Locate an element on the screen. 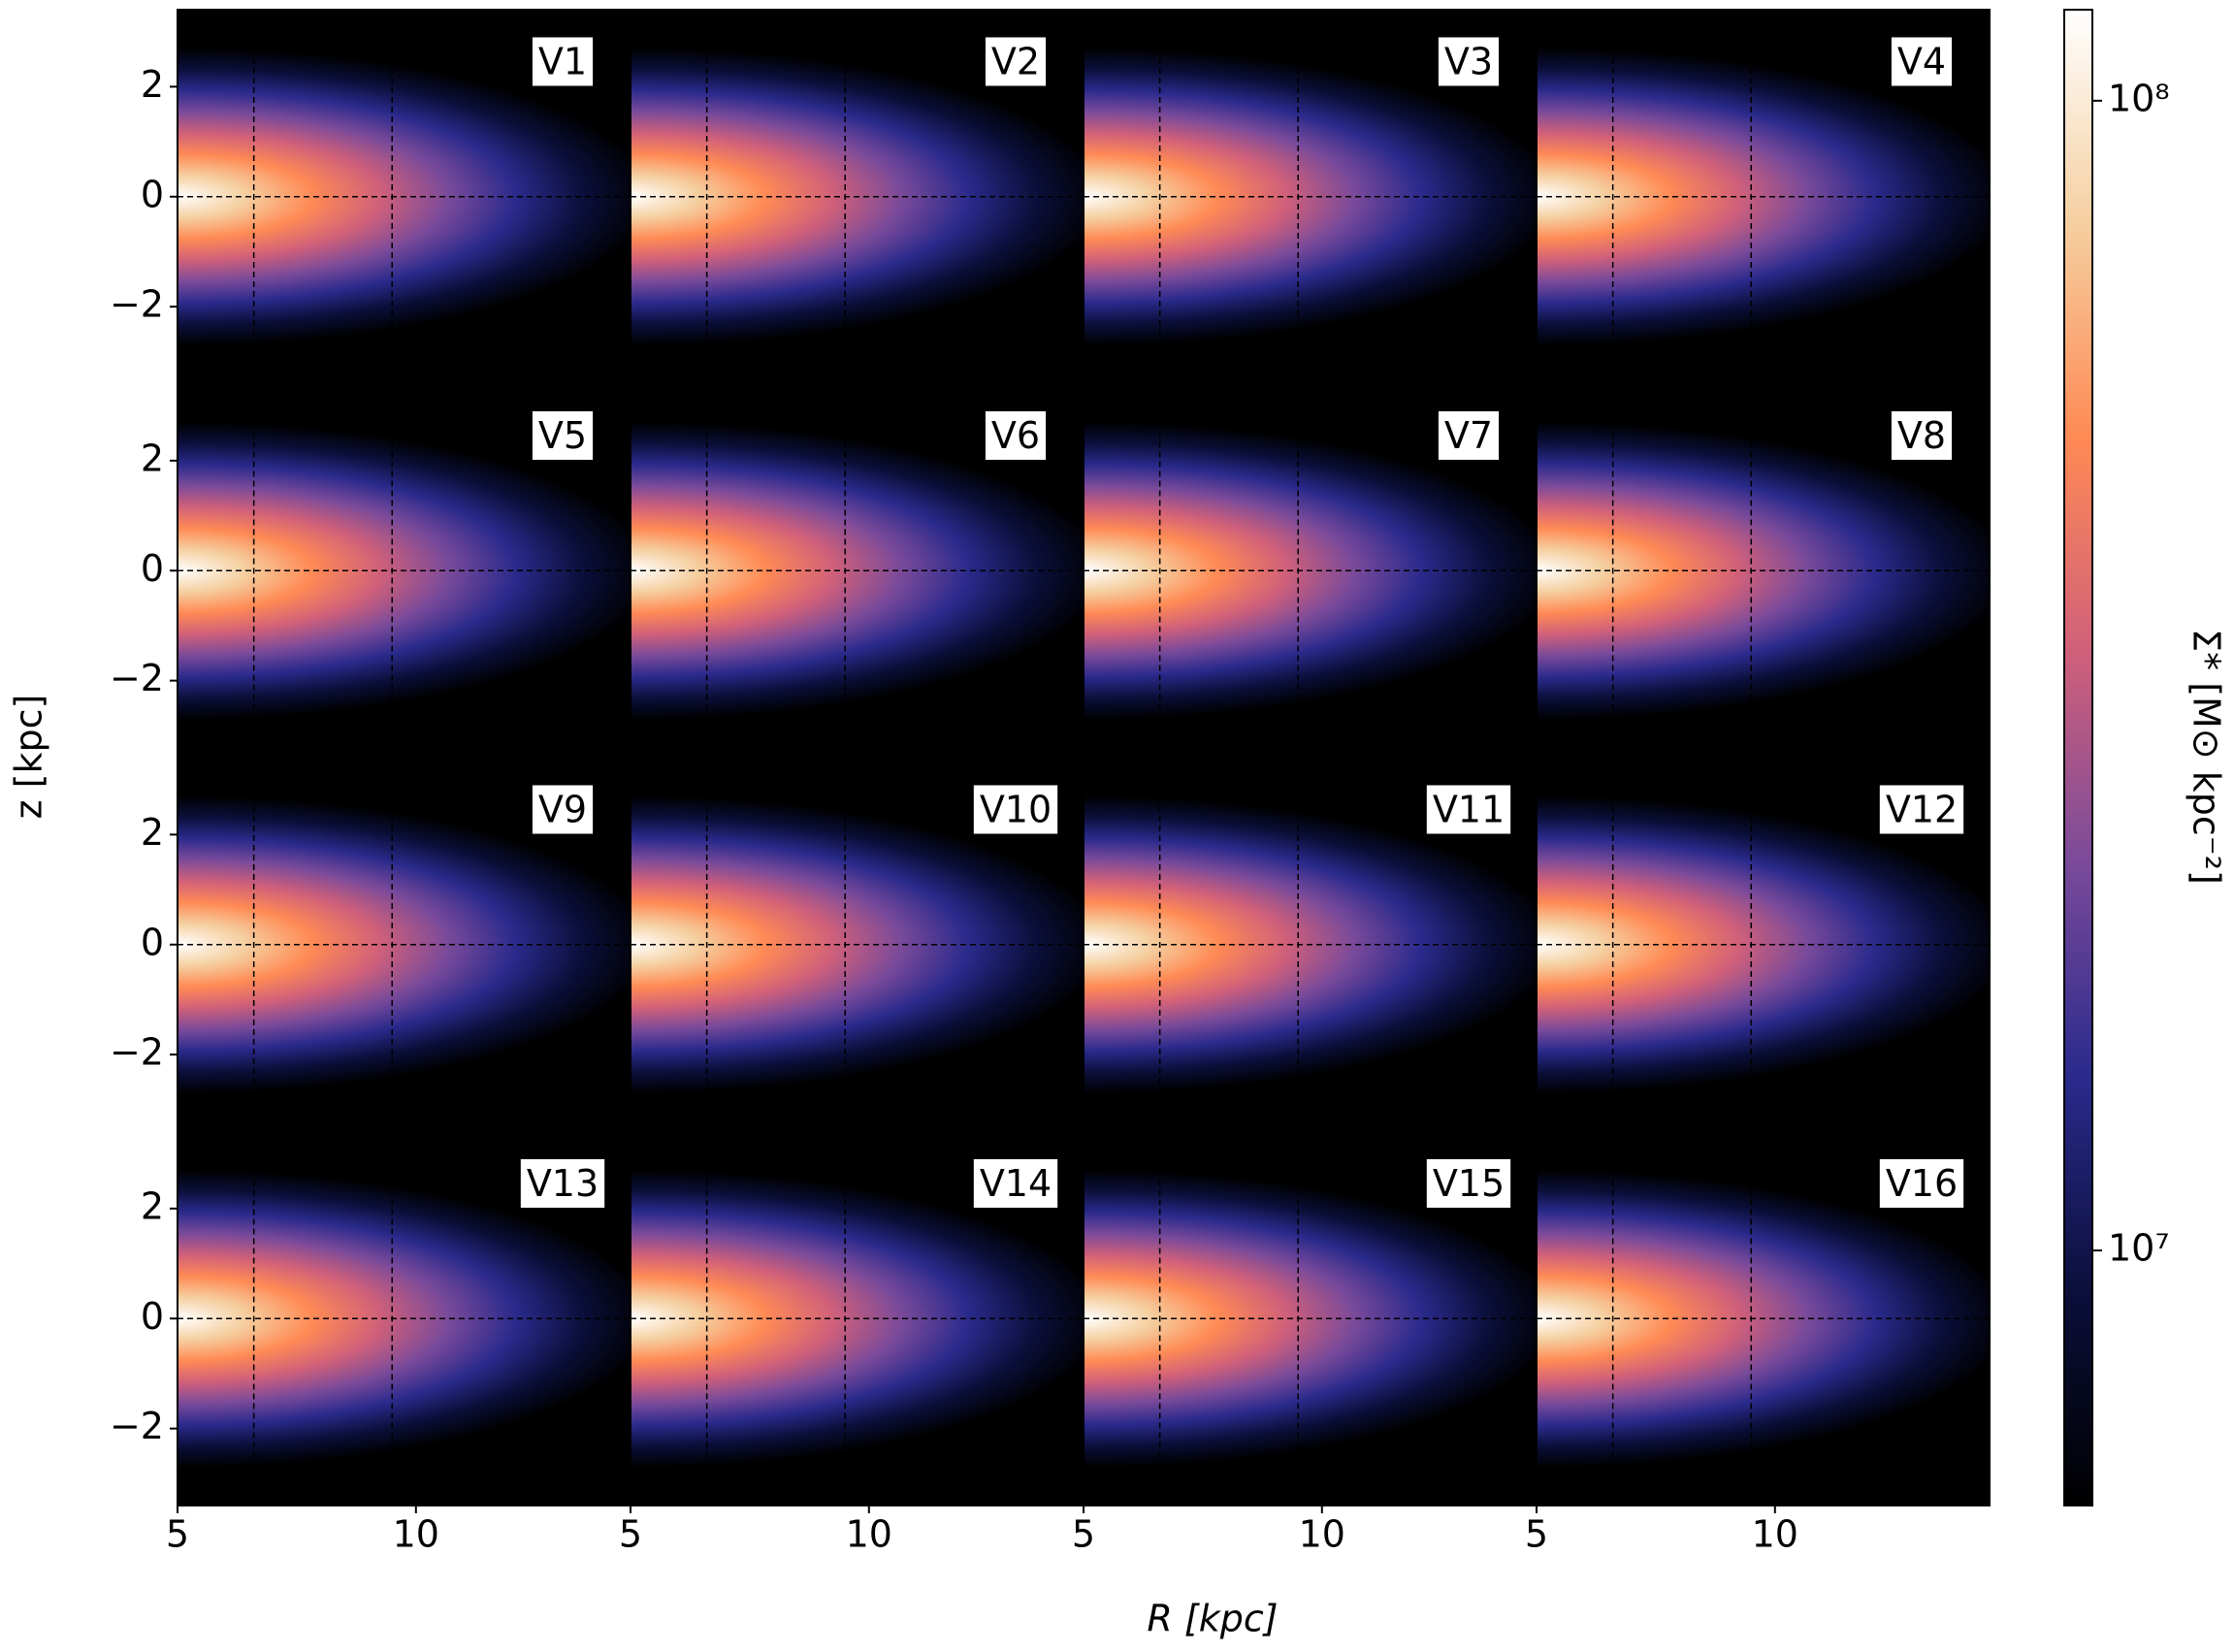 Image resolution: width=2234 pixels, height=1652 pixels. y-axis-label: z [kpc] is located at coordinates (29, 757).